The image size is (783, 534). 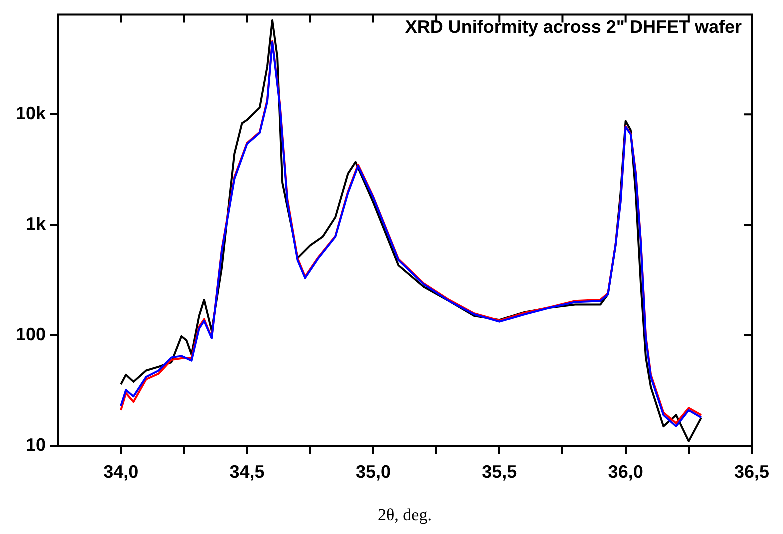 What do you see at coordinates (121, 472) in the screenshot?
I see `x-tick-label: 34,0` at bounding box center [121, 472].